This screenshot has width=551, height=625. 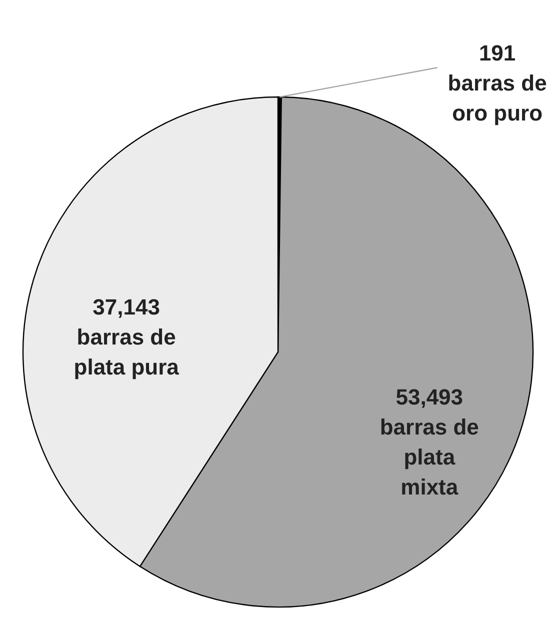 What do you see at coordinates (126, 307) in the screenshot?
I see `data-label: 37,143` at bounding box center [126, 307].